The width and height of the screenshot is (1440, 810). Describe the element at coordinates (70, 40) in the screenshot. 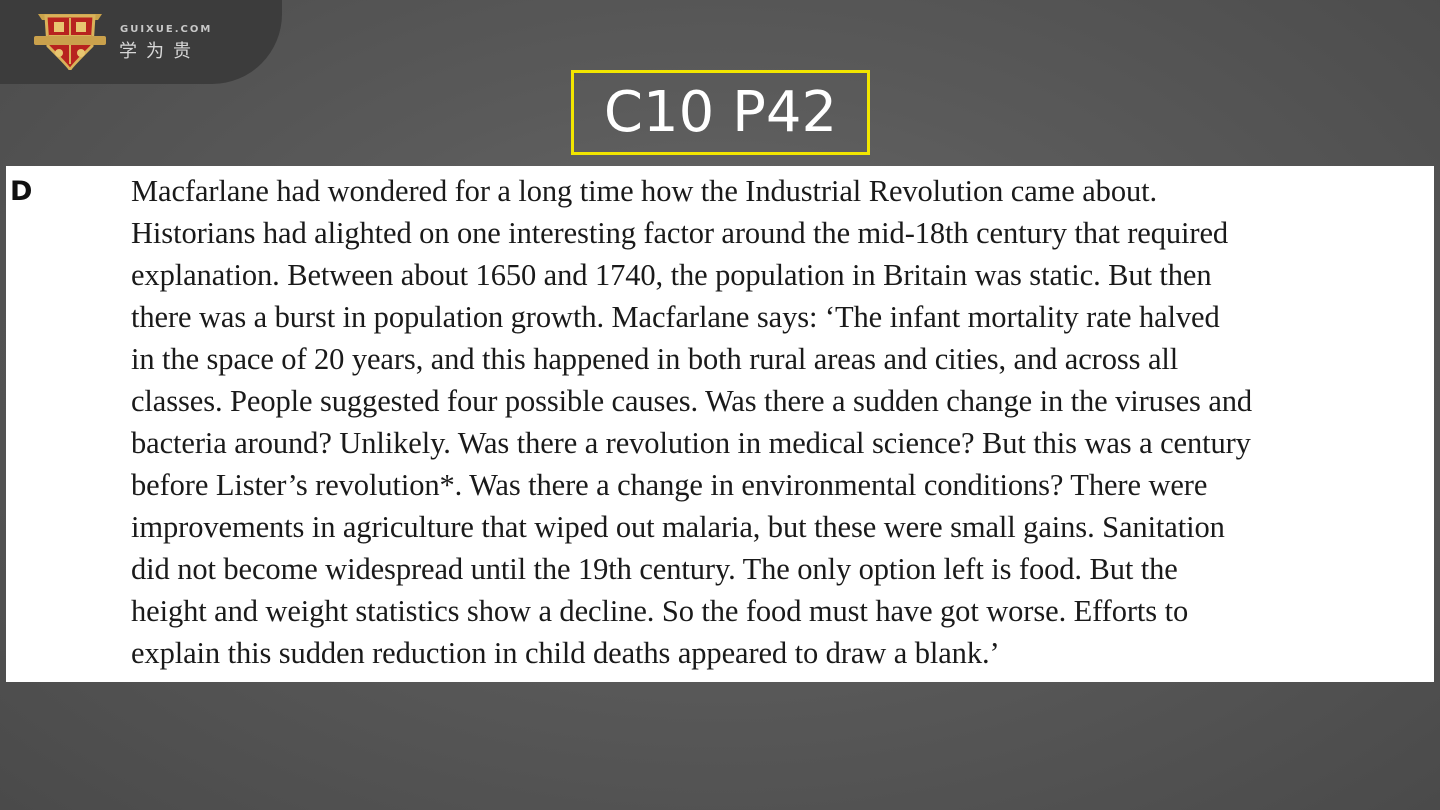

I see `shield-crest-icon` at that location.